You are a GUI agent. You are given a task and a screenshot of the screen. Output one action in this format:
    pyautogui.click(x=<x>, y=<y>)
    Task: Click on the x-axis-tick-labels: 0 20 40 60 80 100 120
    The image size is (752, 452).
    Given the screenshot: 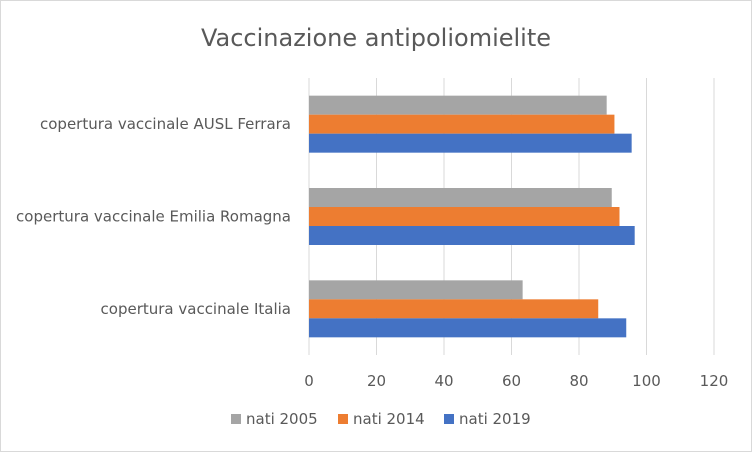 What is the action you would take?
    pyautogui.click(x=516, y=381)
    